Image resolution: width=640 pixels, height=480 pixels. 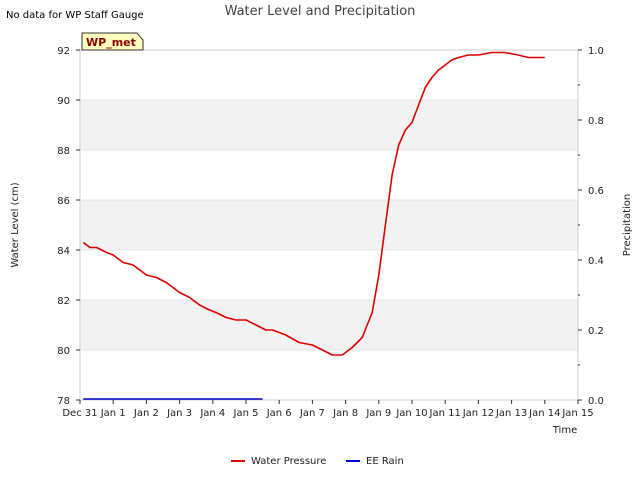 What do you see at coordinates (288, 461) in the screenshot?
I see `legend-water-label: Water Pressure` at bounding box center [288, 461].